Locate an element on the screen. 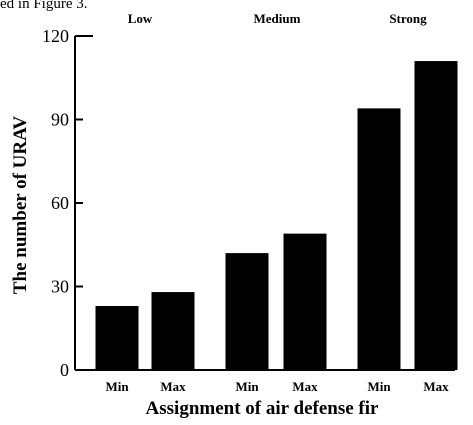 Image resolution: width=473 pixels, height=425 pixels. group-label: Strong is located at coordinates (408, 18).